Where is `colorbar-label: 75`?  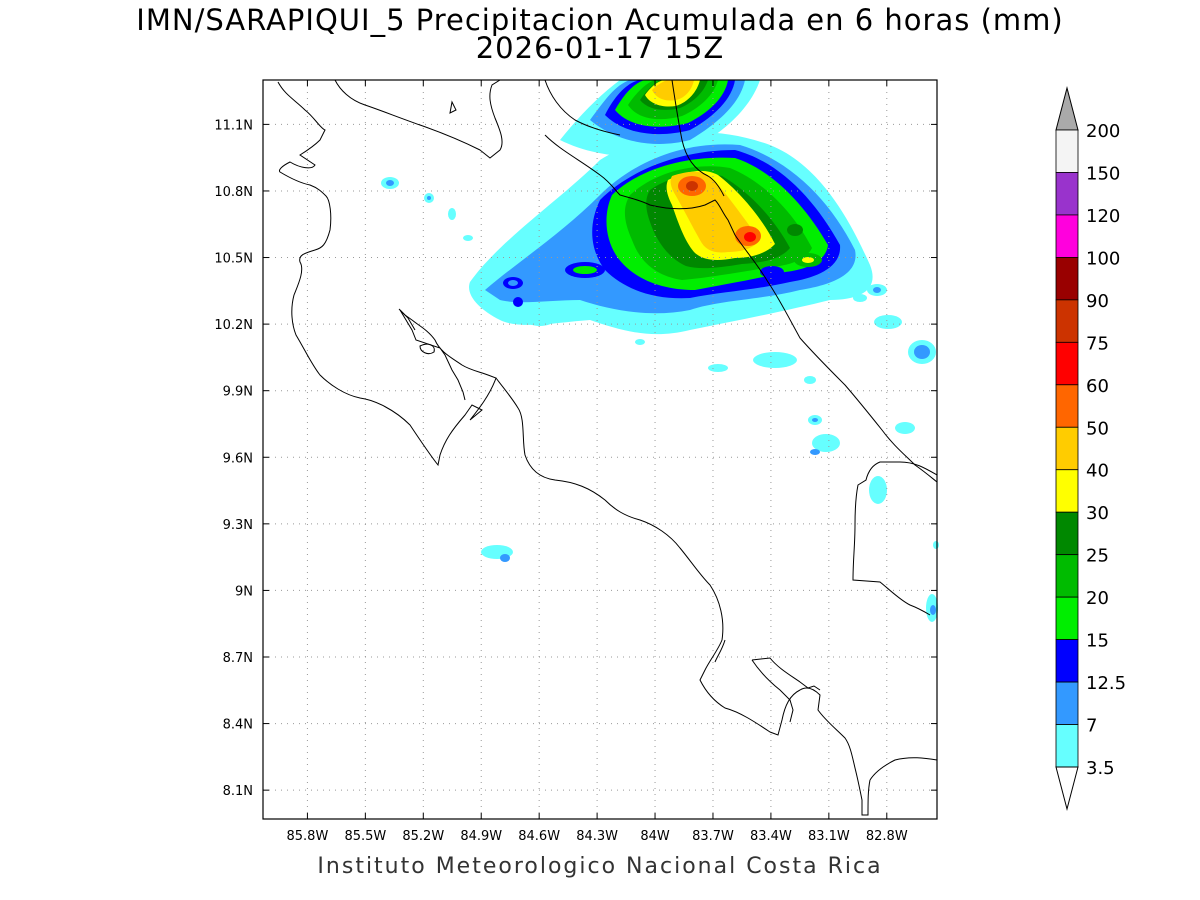 colorbar-label: 75 is located at coordinates (1097, 343).